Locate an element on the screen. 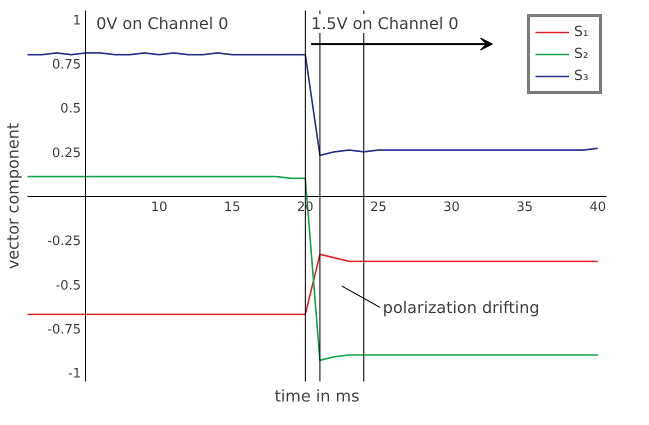 The image size is (649, 425). x-tick-label: 10 is located at coordinates (159, 207).